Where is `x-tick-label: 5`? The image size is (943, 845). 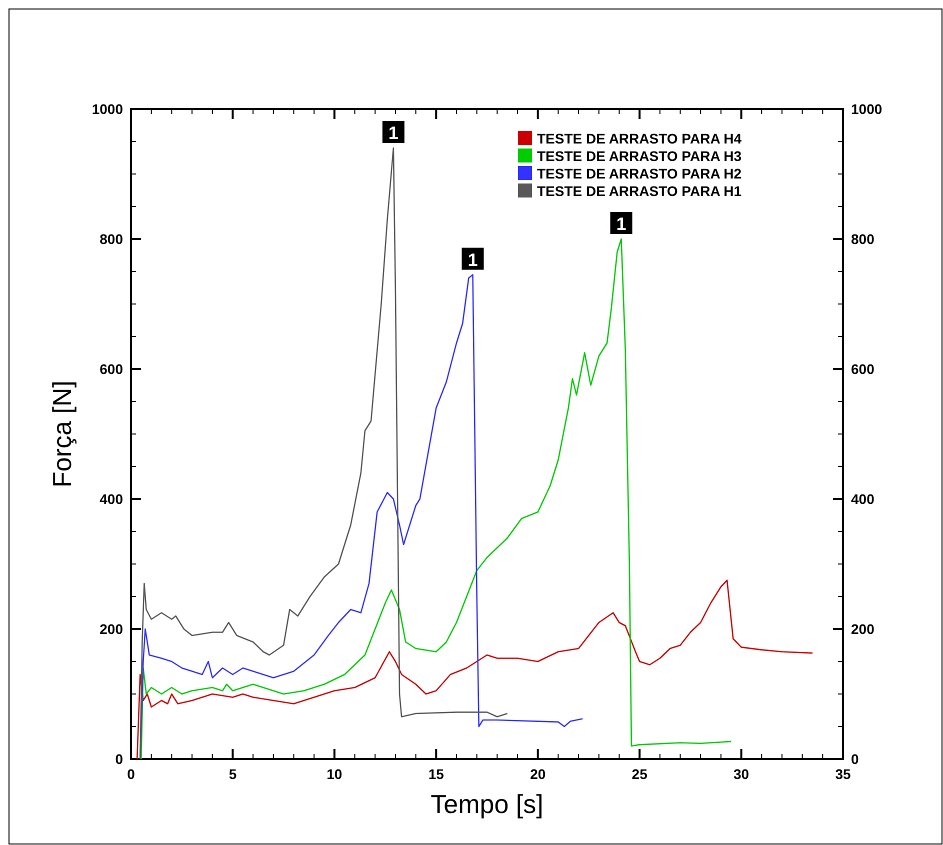
x-tick-label: 5 is located at coordinates (232, 774).